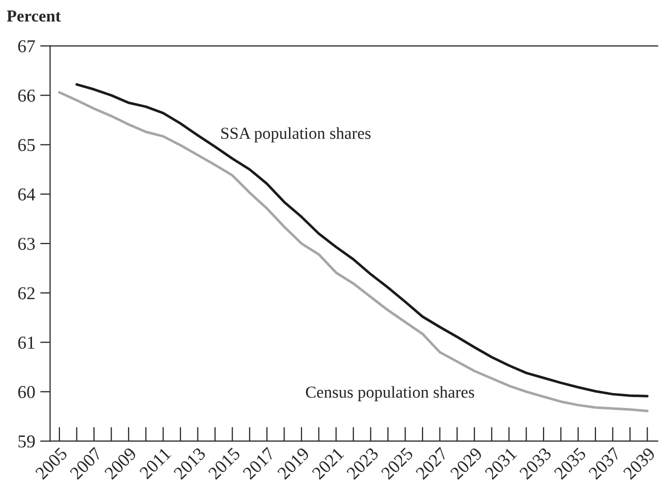 The image size is (659, 499). Describe the element at coordinates (27, 194) in the screenshot. I see `y-tick-label: 64` at that location.